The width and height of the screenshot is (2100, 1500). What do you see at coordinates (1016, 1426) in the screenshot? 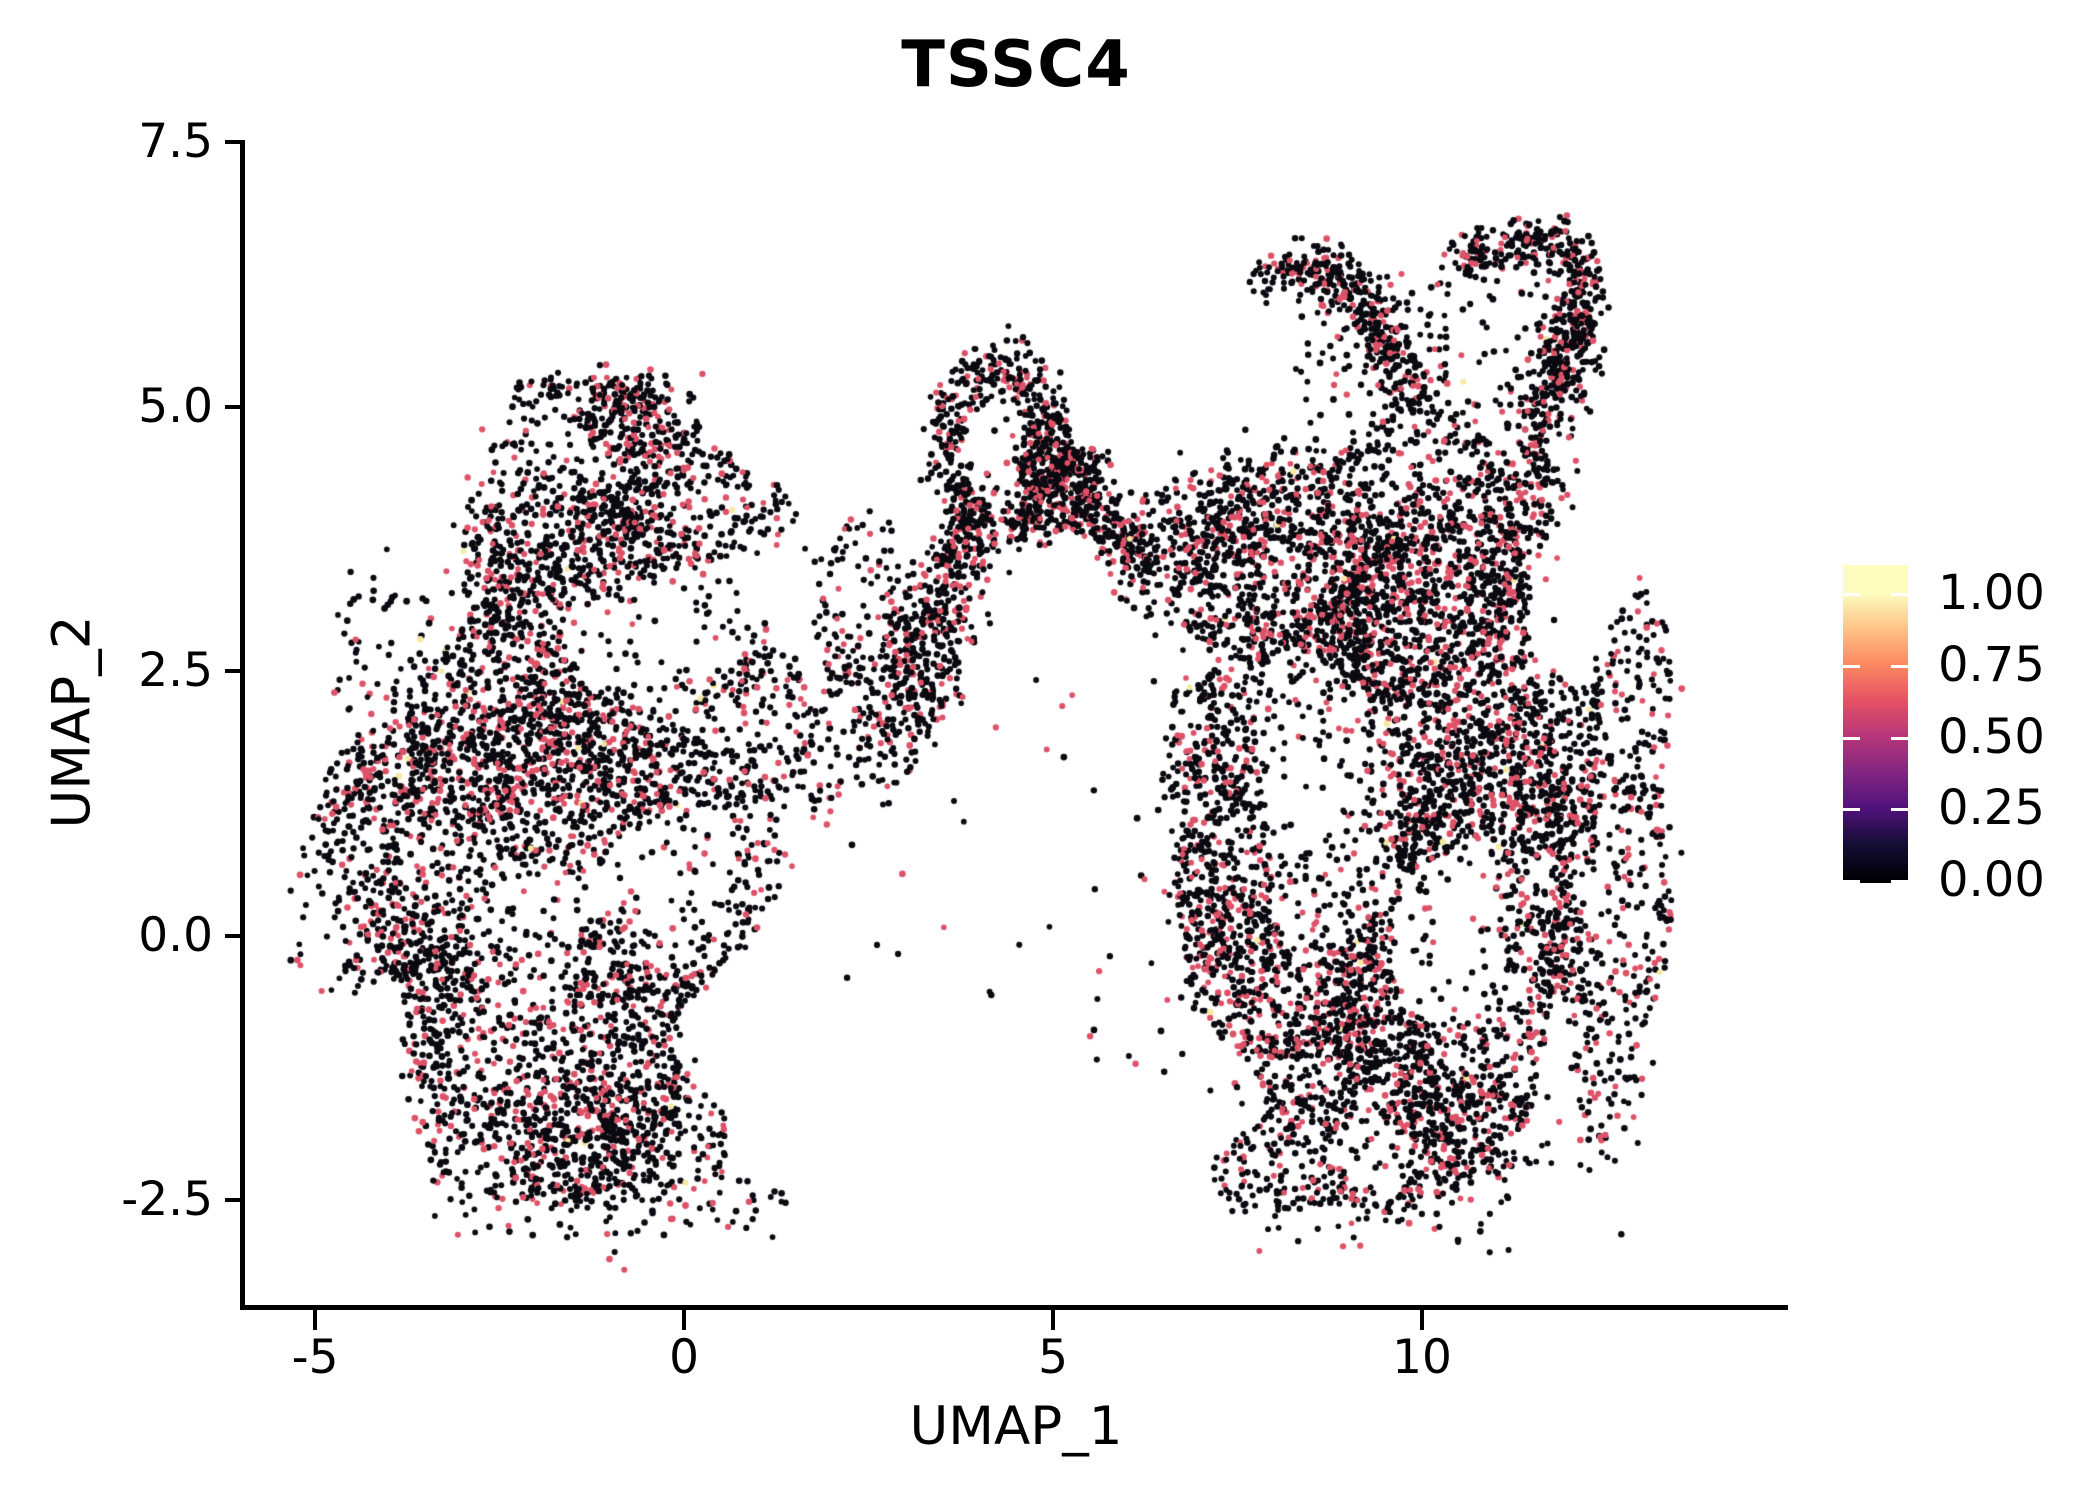
I see `x-axis-title: UMAP_1` at bounding box center [1016, 1426].